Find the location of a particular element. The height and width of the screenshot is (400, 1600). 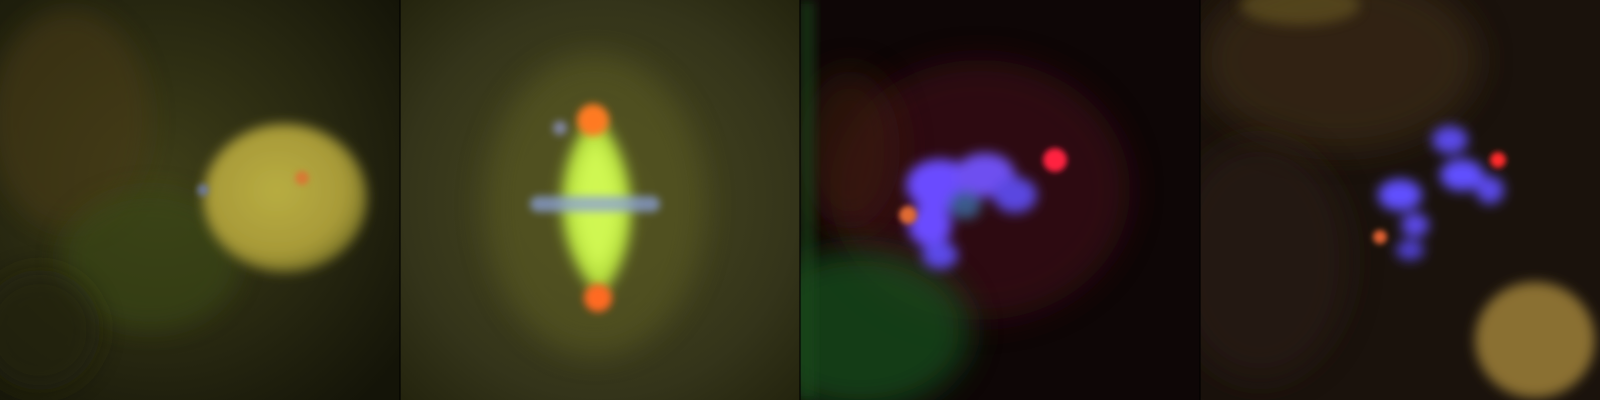

green-region is located at coordinates (885, 325).